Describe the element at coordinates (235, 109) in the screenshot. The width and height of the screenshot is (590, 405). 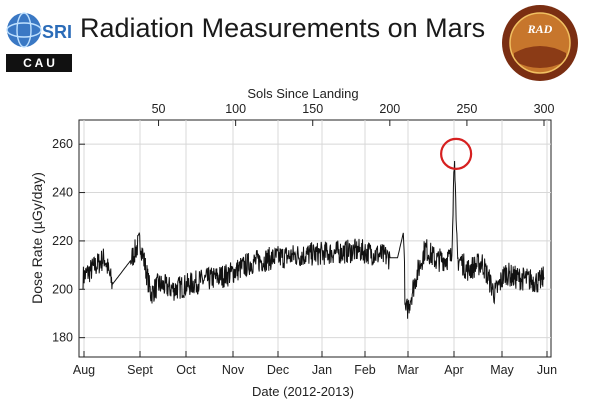
I see `top-tick-label: 100` at that location.